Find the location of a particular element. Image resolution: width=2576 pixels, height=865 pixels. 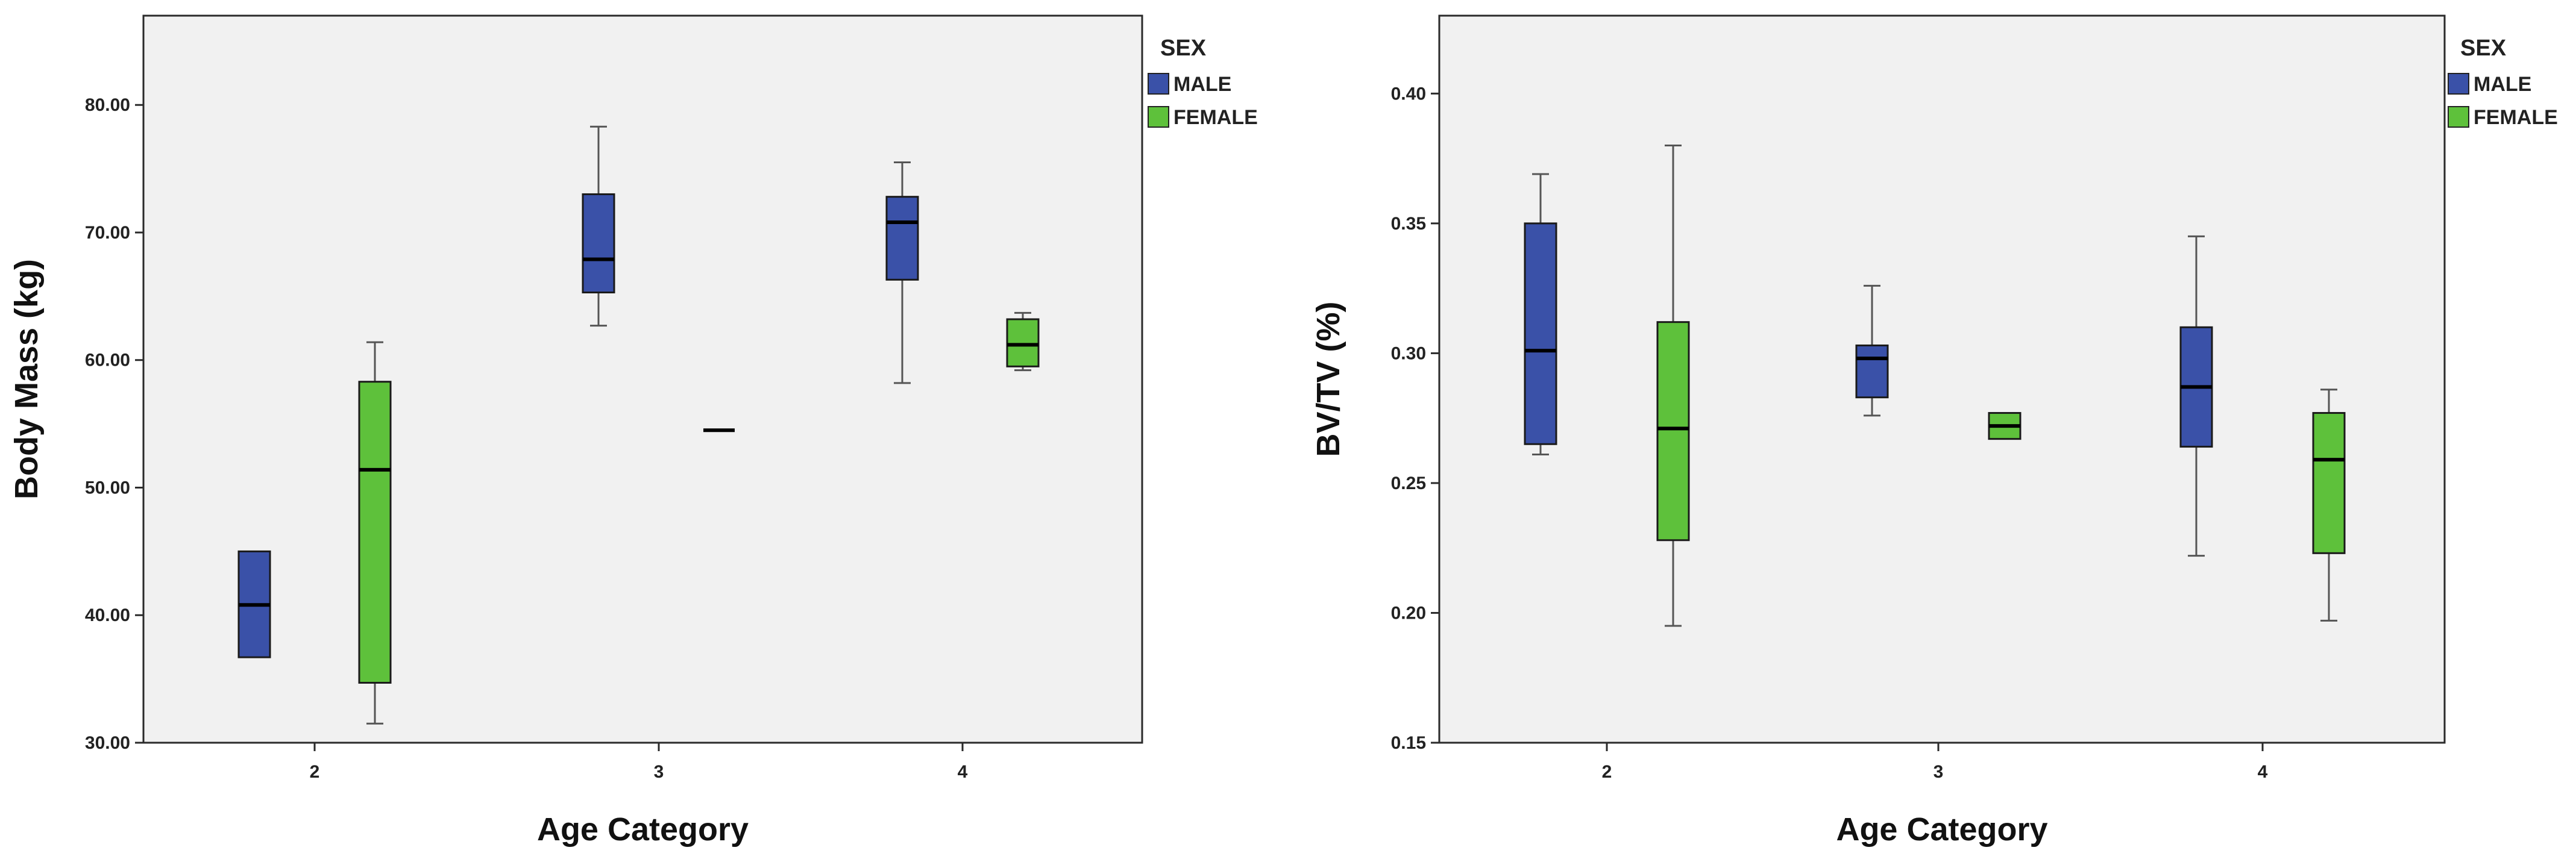

y-tick-label: 40.00 is located at coordinates (107, 615).